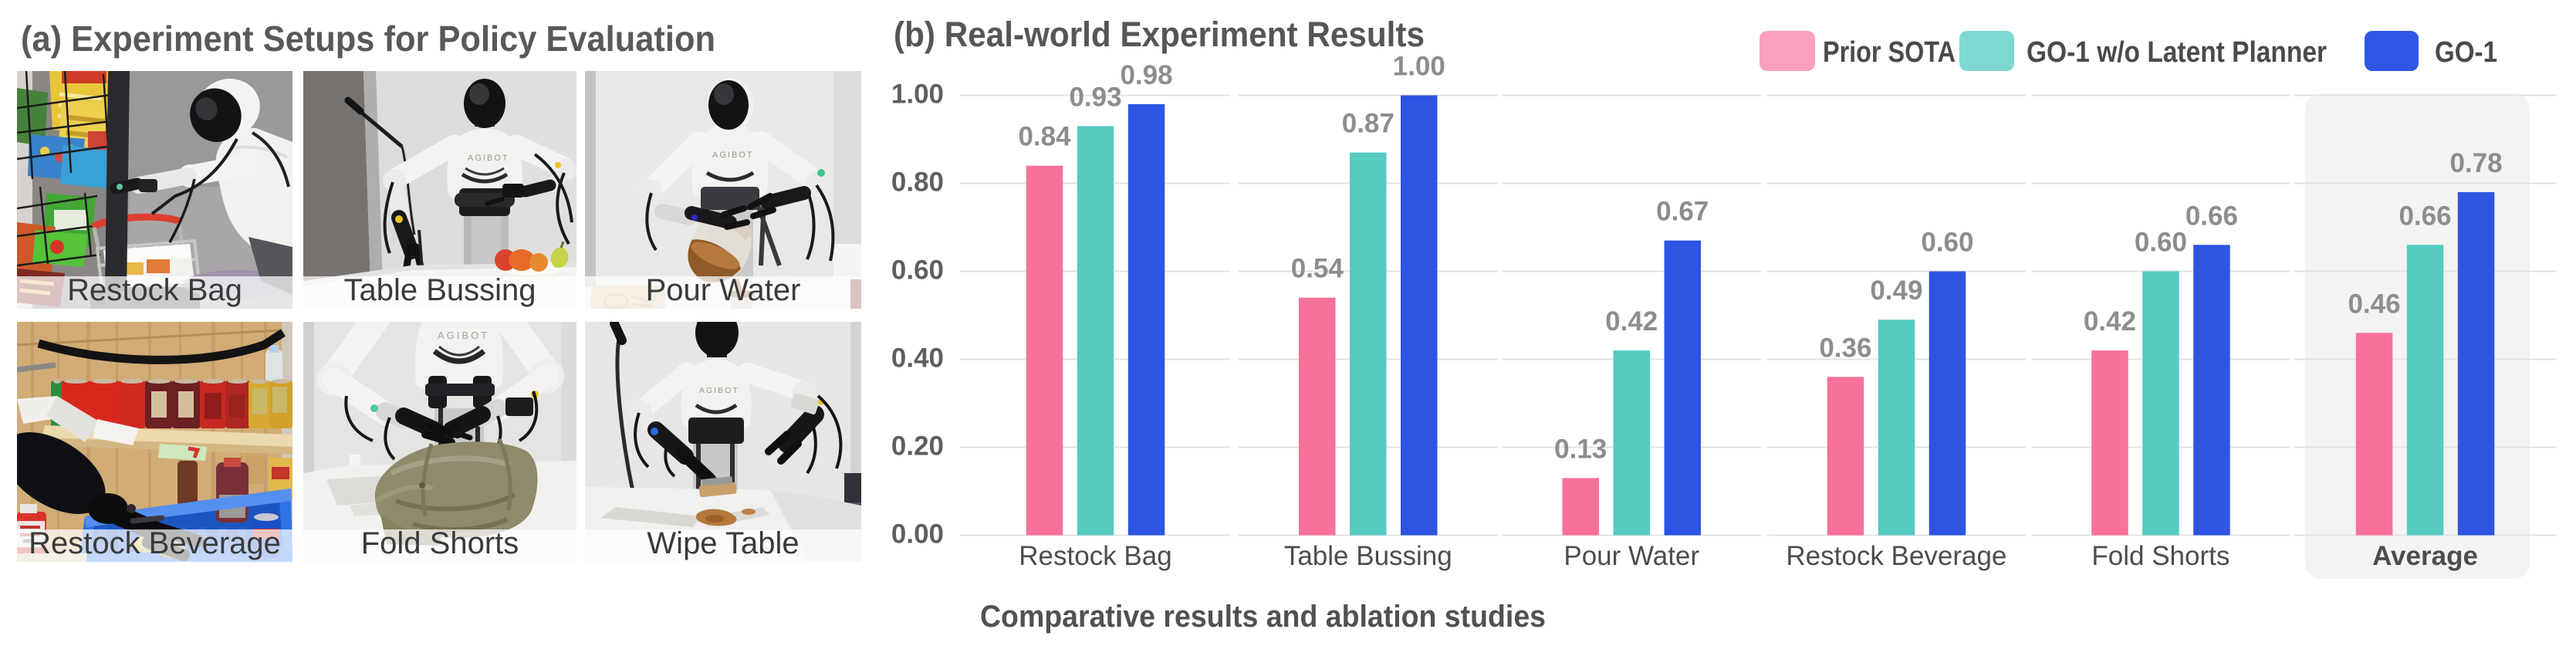 Image resolution: width=2576 pixels, height=646 pixels. I want to click on svg-text: 0.36, so click(1845, 348).